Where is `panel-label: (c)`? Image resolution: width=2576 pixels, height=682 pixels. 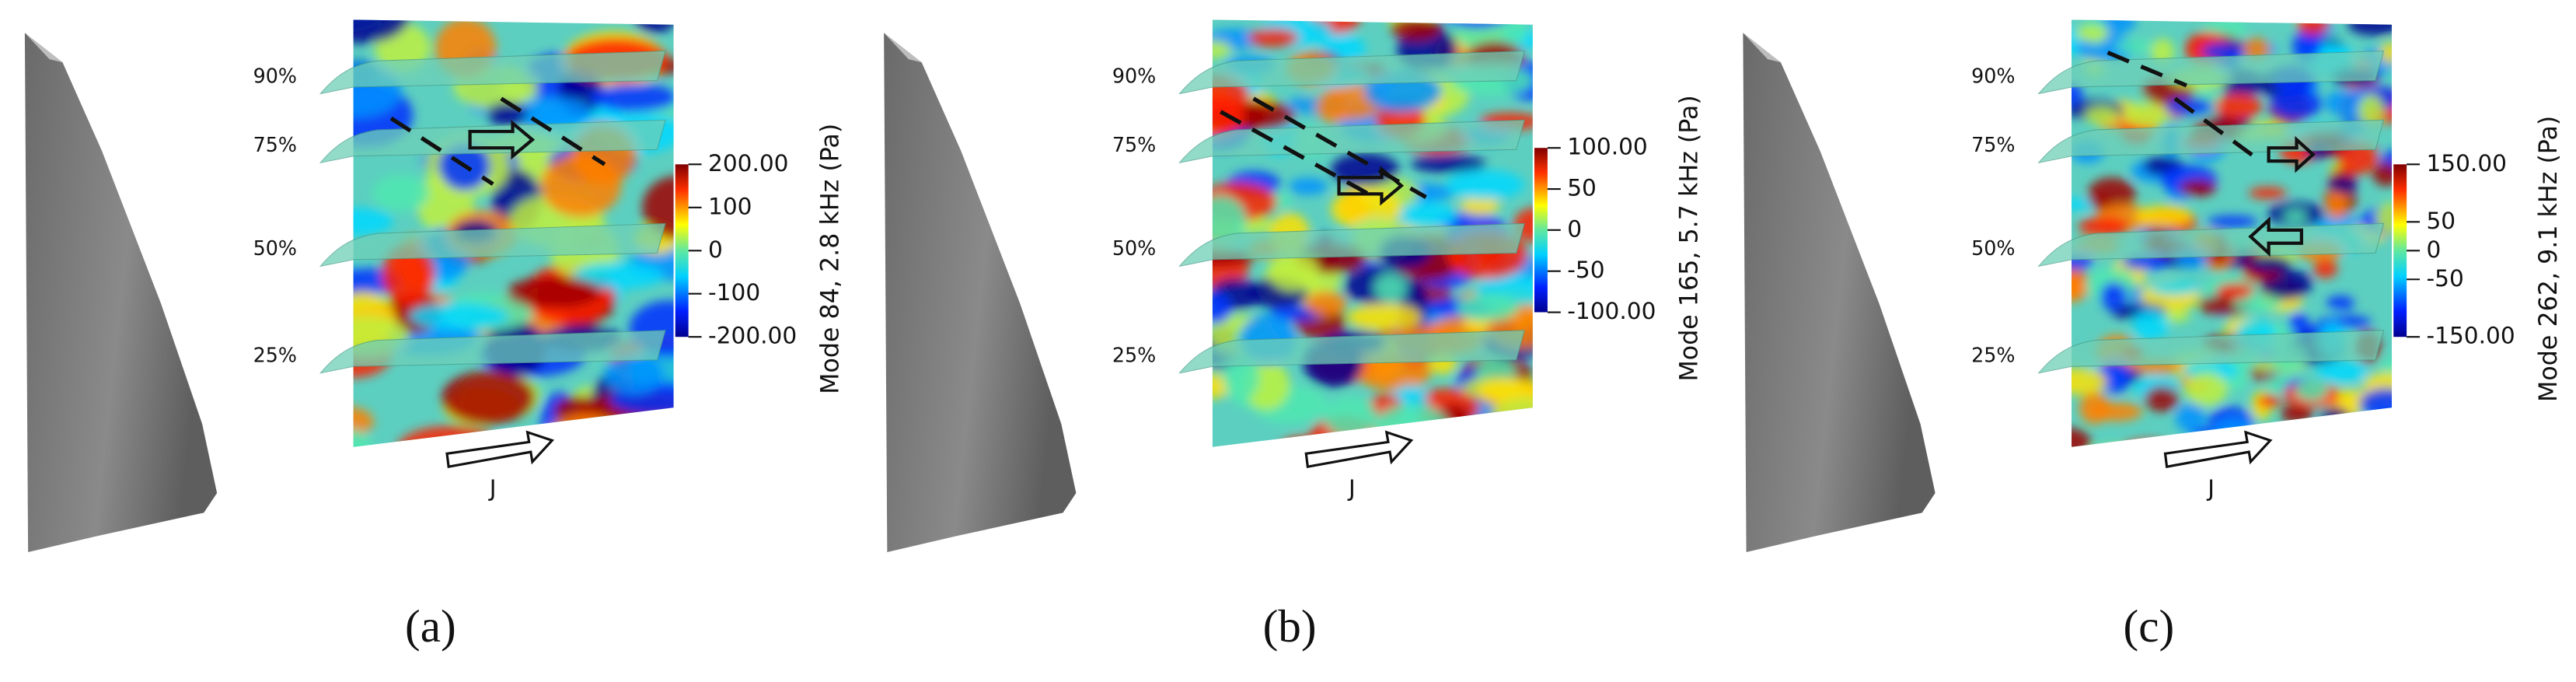
panel-label: (c) is located at coordinates (2149, 626).